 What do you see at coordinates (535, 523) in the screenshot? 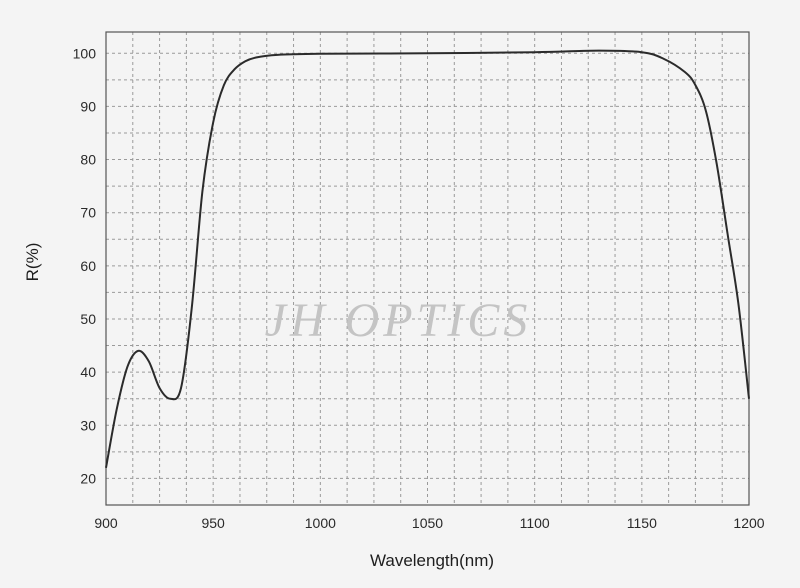
I see `x-tick-label: 1100` at bounding box center [535, 523].